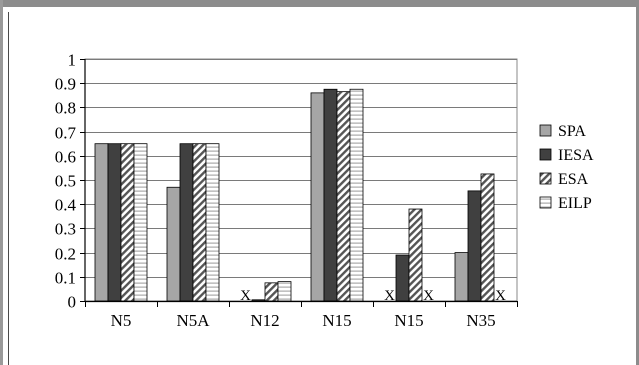 The image size is (639, 365). What do you see at coordinates (65, 254) in the screenshot?
I see `y-tick-label: 0.2` at bounding box center [65, 254].